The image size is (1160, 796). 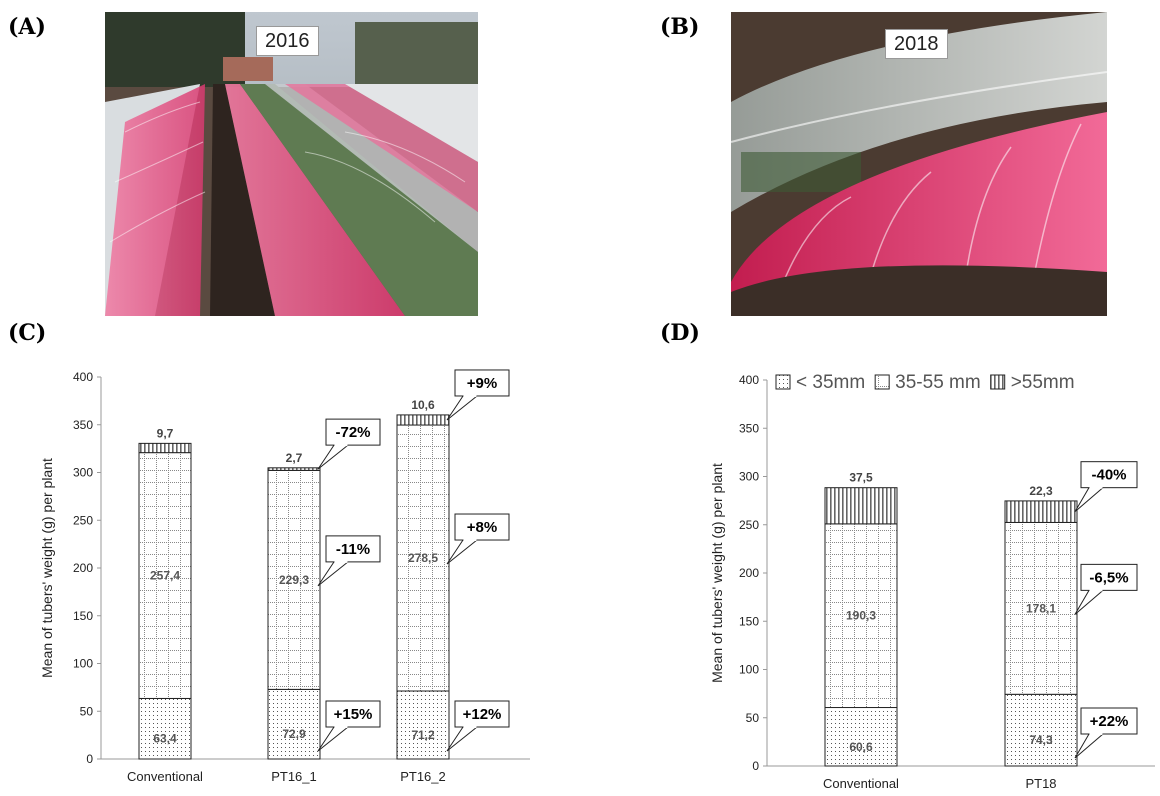 I want to click on data-label-Conventional-grid: 257,4, so click(x=165, y=576).